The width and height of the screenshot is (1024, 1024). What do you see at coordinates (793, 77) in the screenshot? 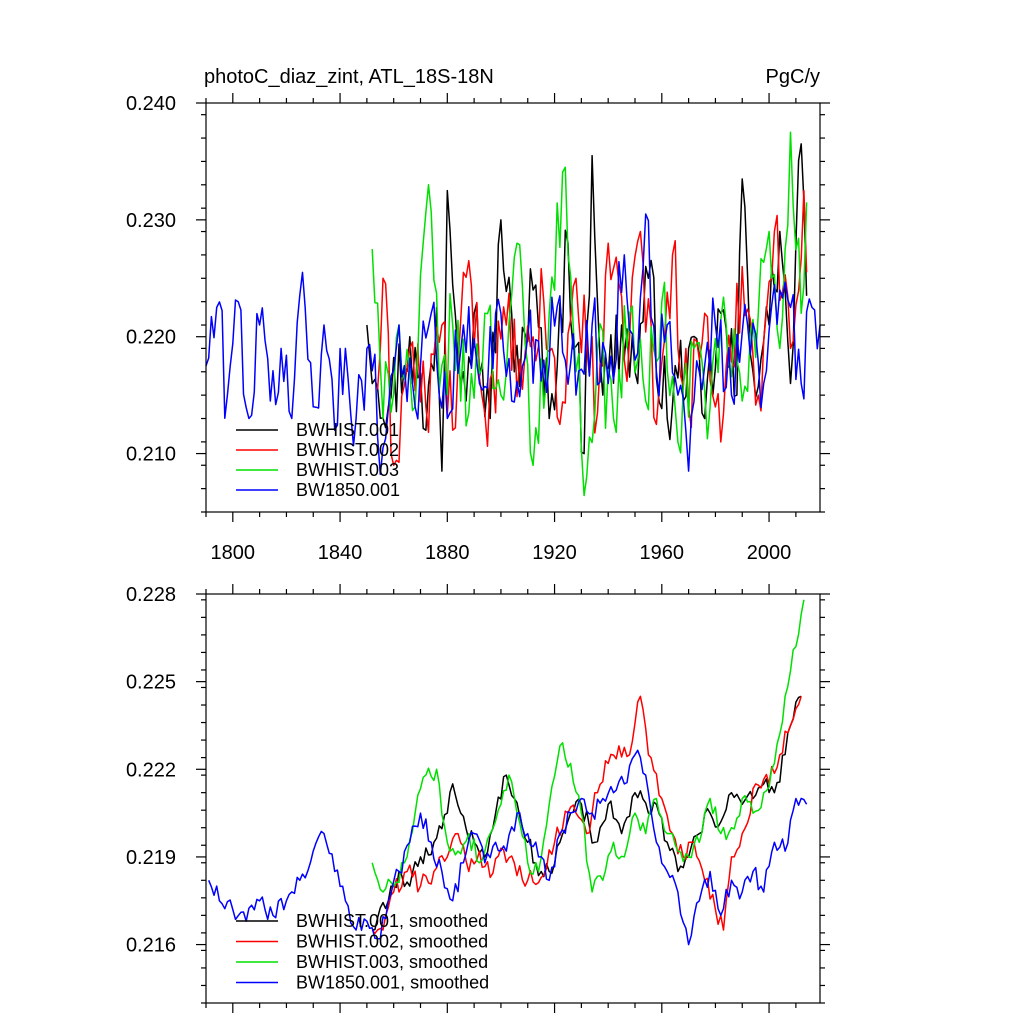
I see `top-panel-units: PgC/y` at bounding box center [793, 77].